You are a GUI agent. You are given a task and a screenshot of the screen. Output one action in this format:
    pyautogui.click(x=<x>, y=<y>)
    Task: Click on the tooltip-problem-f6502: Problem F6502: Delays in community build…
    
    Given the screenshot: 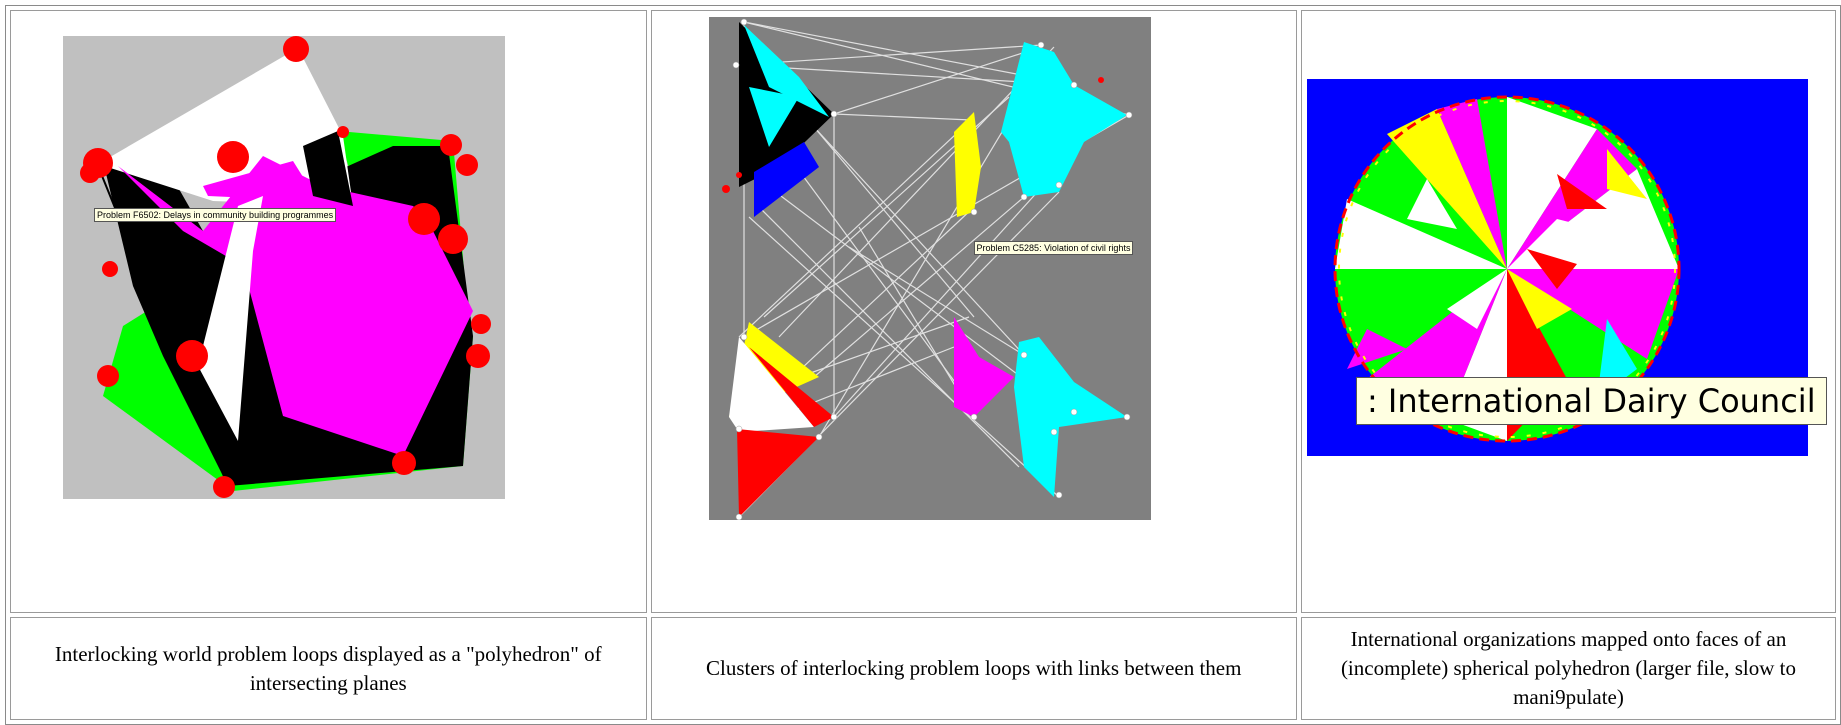 What is the action you would take?
    pyautogui.click(x=215, y=215)
    